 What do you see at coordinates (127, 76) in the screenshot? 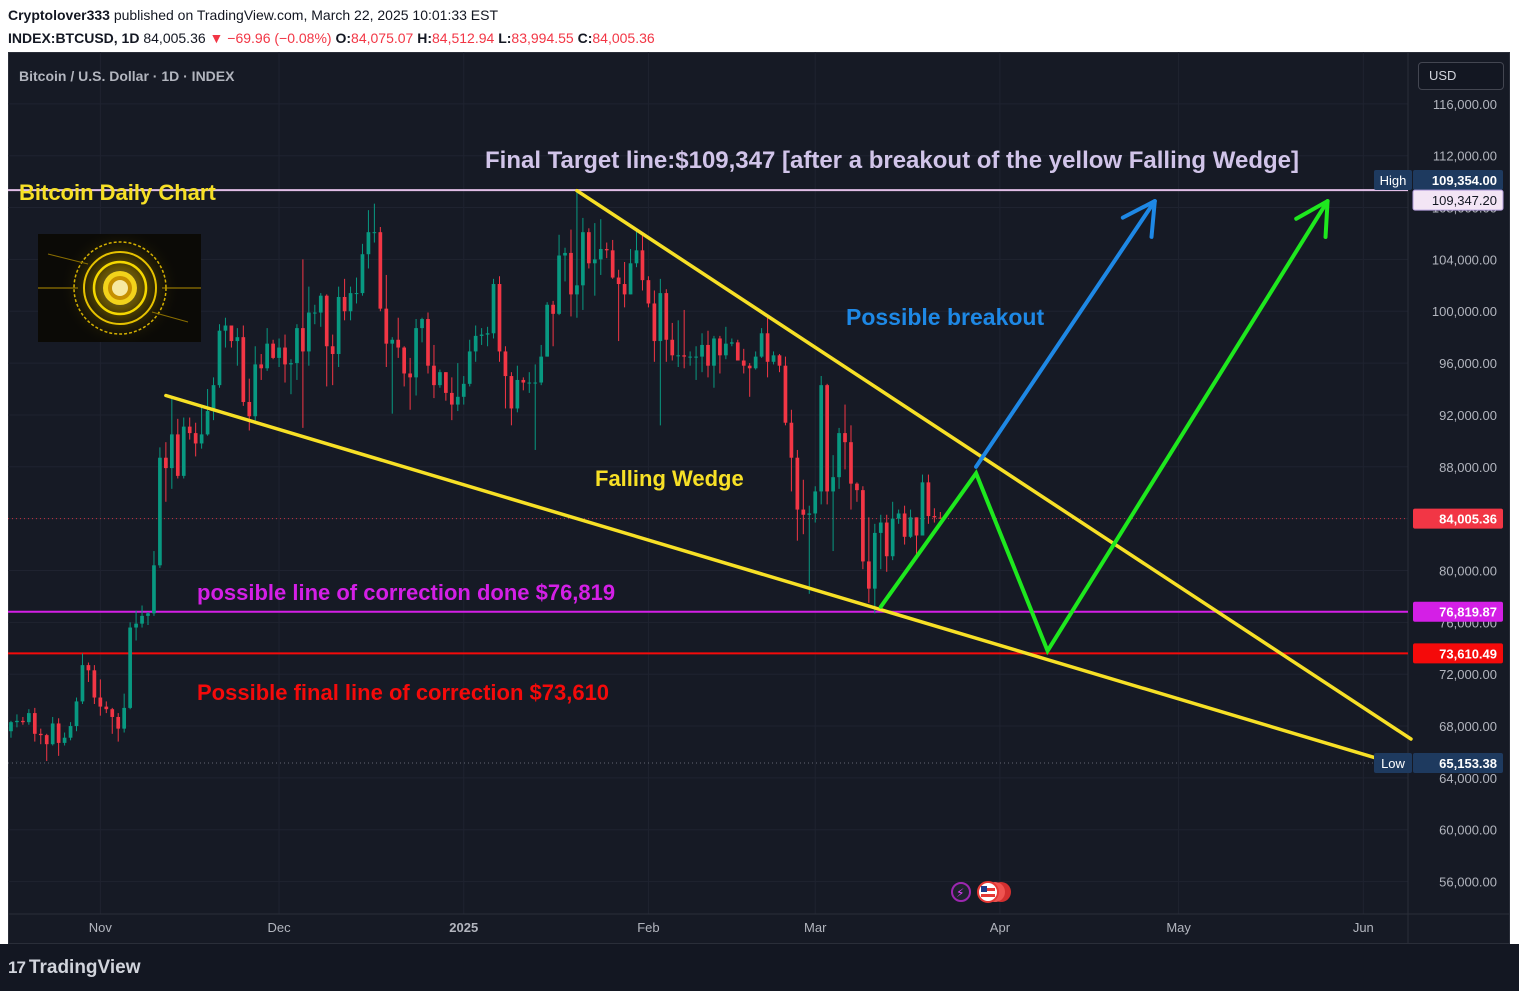
I see `chart-title: Bitcoin / U.S. Dollar · 1D · INDEX` at bounding box center [127, 76].